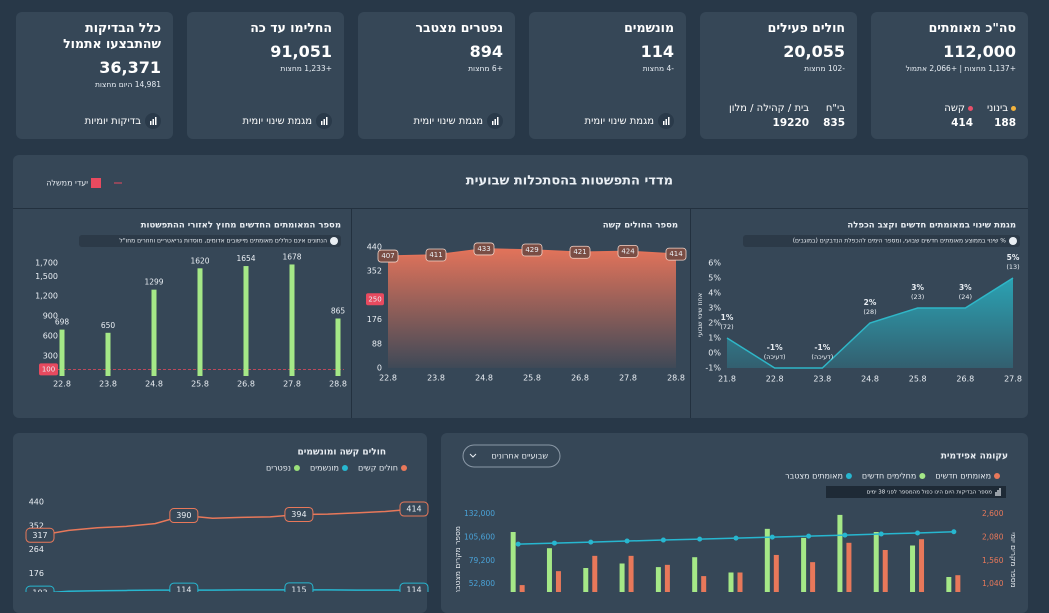  I want to click on value-label: 114, so click(183, 589).